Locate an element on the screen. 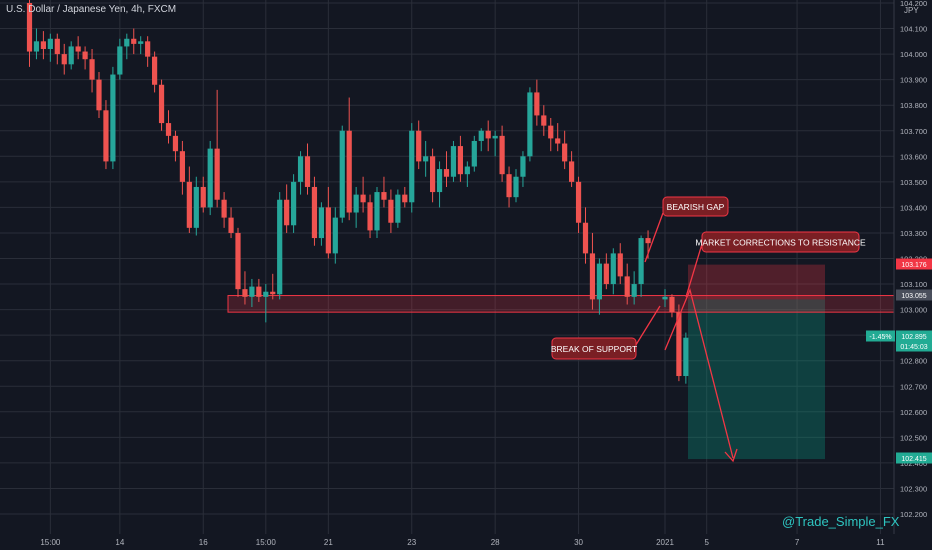 This screenshot has height=550, width=932. annotation-arrows is located at coordinates (685, 337).